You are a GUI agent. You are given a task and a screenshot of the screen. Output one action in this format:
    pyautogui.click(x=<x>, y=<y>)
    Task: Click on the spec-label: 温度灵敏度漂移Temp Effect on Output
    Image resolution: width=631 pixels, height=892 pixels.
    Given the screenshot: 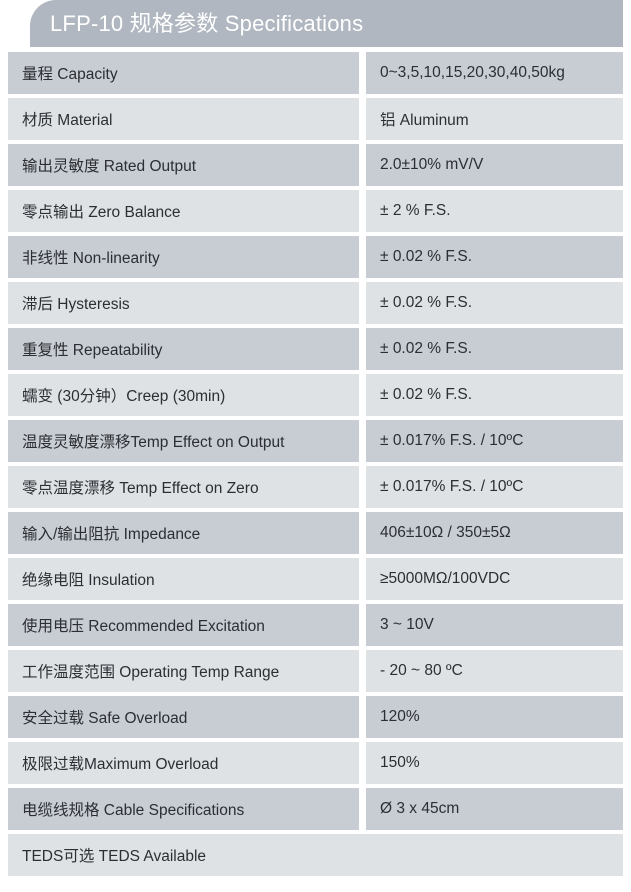 What is the action you would take?
    pyautogui.click(x=183, y=441)
    